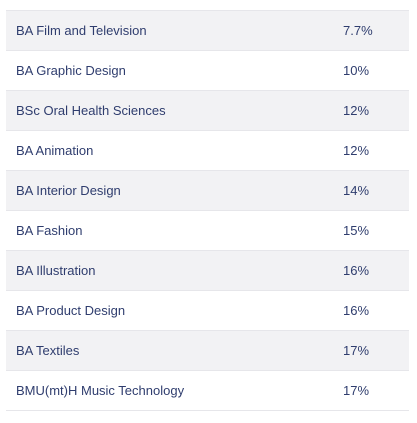  What do you see at coordinates (71, 310) in the screenshot?
I see `course-name: BA Product Design` at bounding box center [71, 310].